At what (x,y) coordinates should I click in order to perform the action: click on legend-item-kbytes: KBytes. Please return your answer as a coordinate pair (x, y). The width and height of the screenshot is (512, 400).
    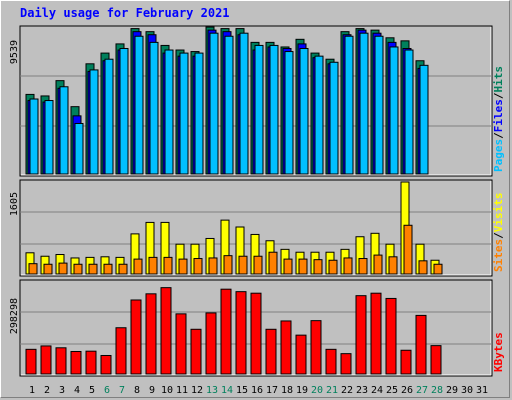
    Looking at the image, I should click on (498, 352).